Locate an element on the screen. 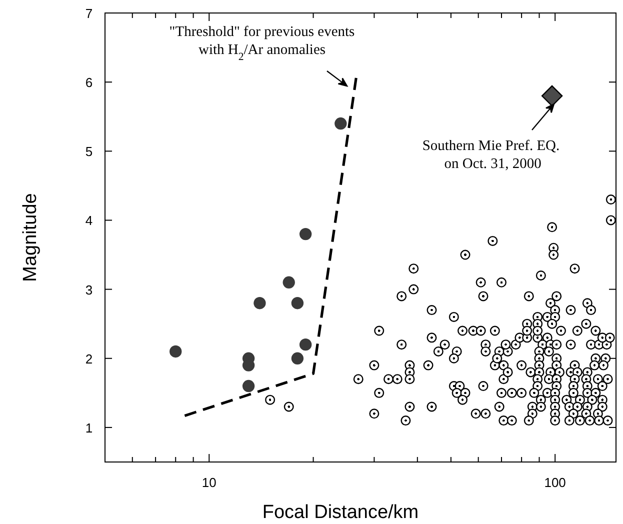 The image size is (623, 524). x-axis-title: Focal Distance/km is located at coordinates (340, 512).